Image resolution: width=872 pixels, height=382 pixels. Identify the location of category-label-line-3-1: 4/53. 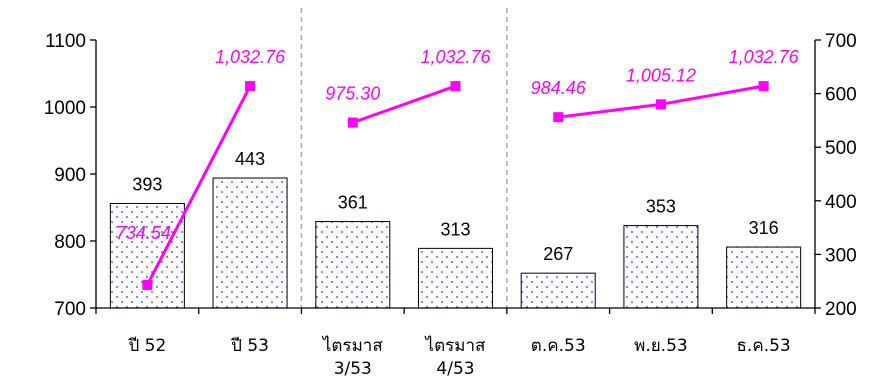
(455, 369).